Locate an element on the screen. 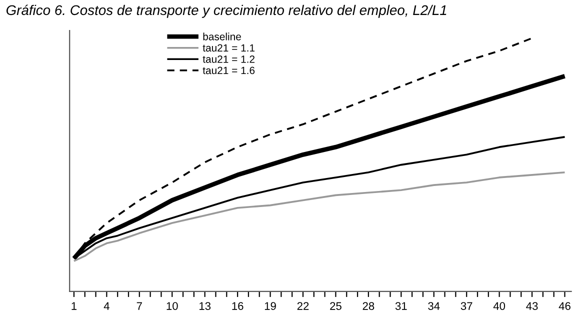 Image resolution: width=580 pixels, height=322 pixels. x-tick-label: 22 is located at coordinates (303, 306).